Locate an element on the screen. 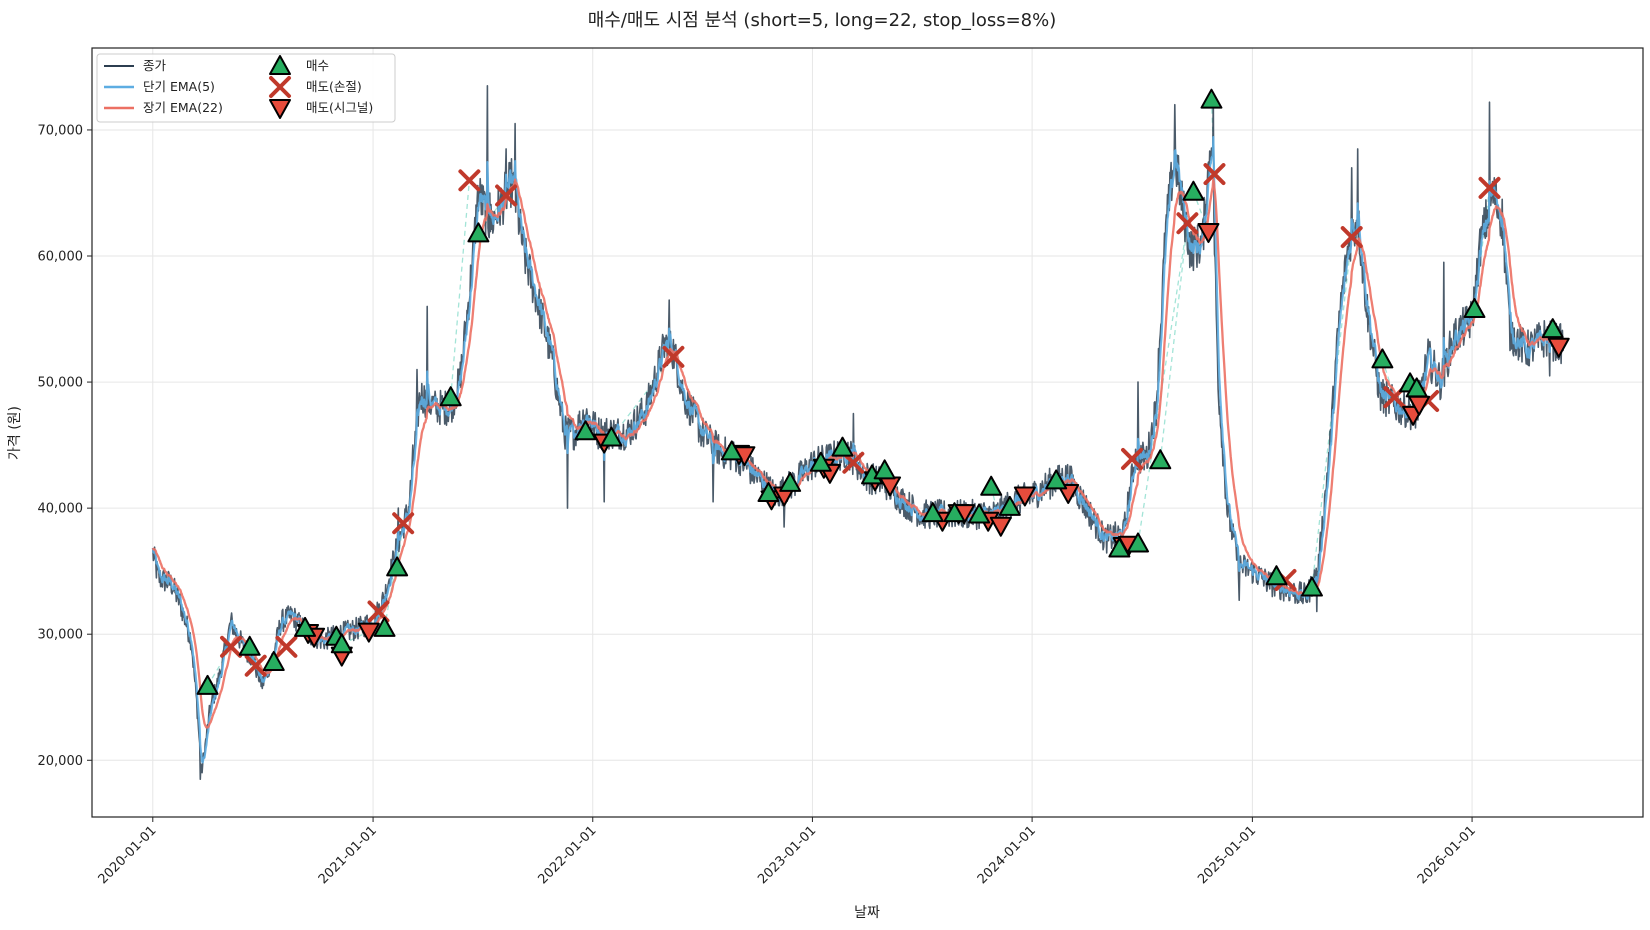  y-tick-label: 60,000 is located at coordinates (61, 257).